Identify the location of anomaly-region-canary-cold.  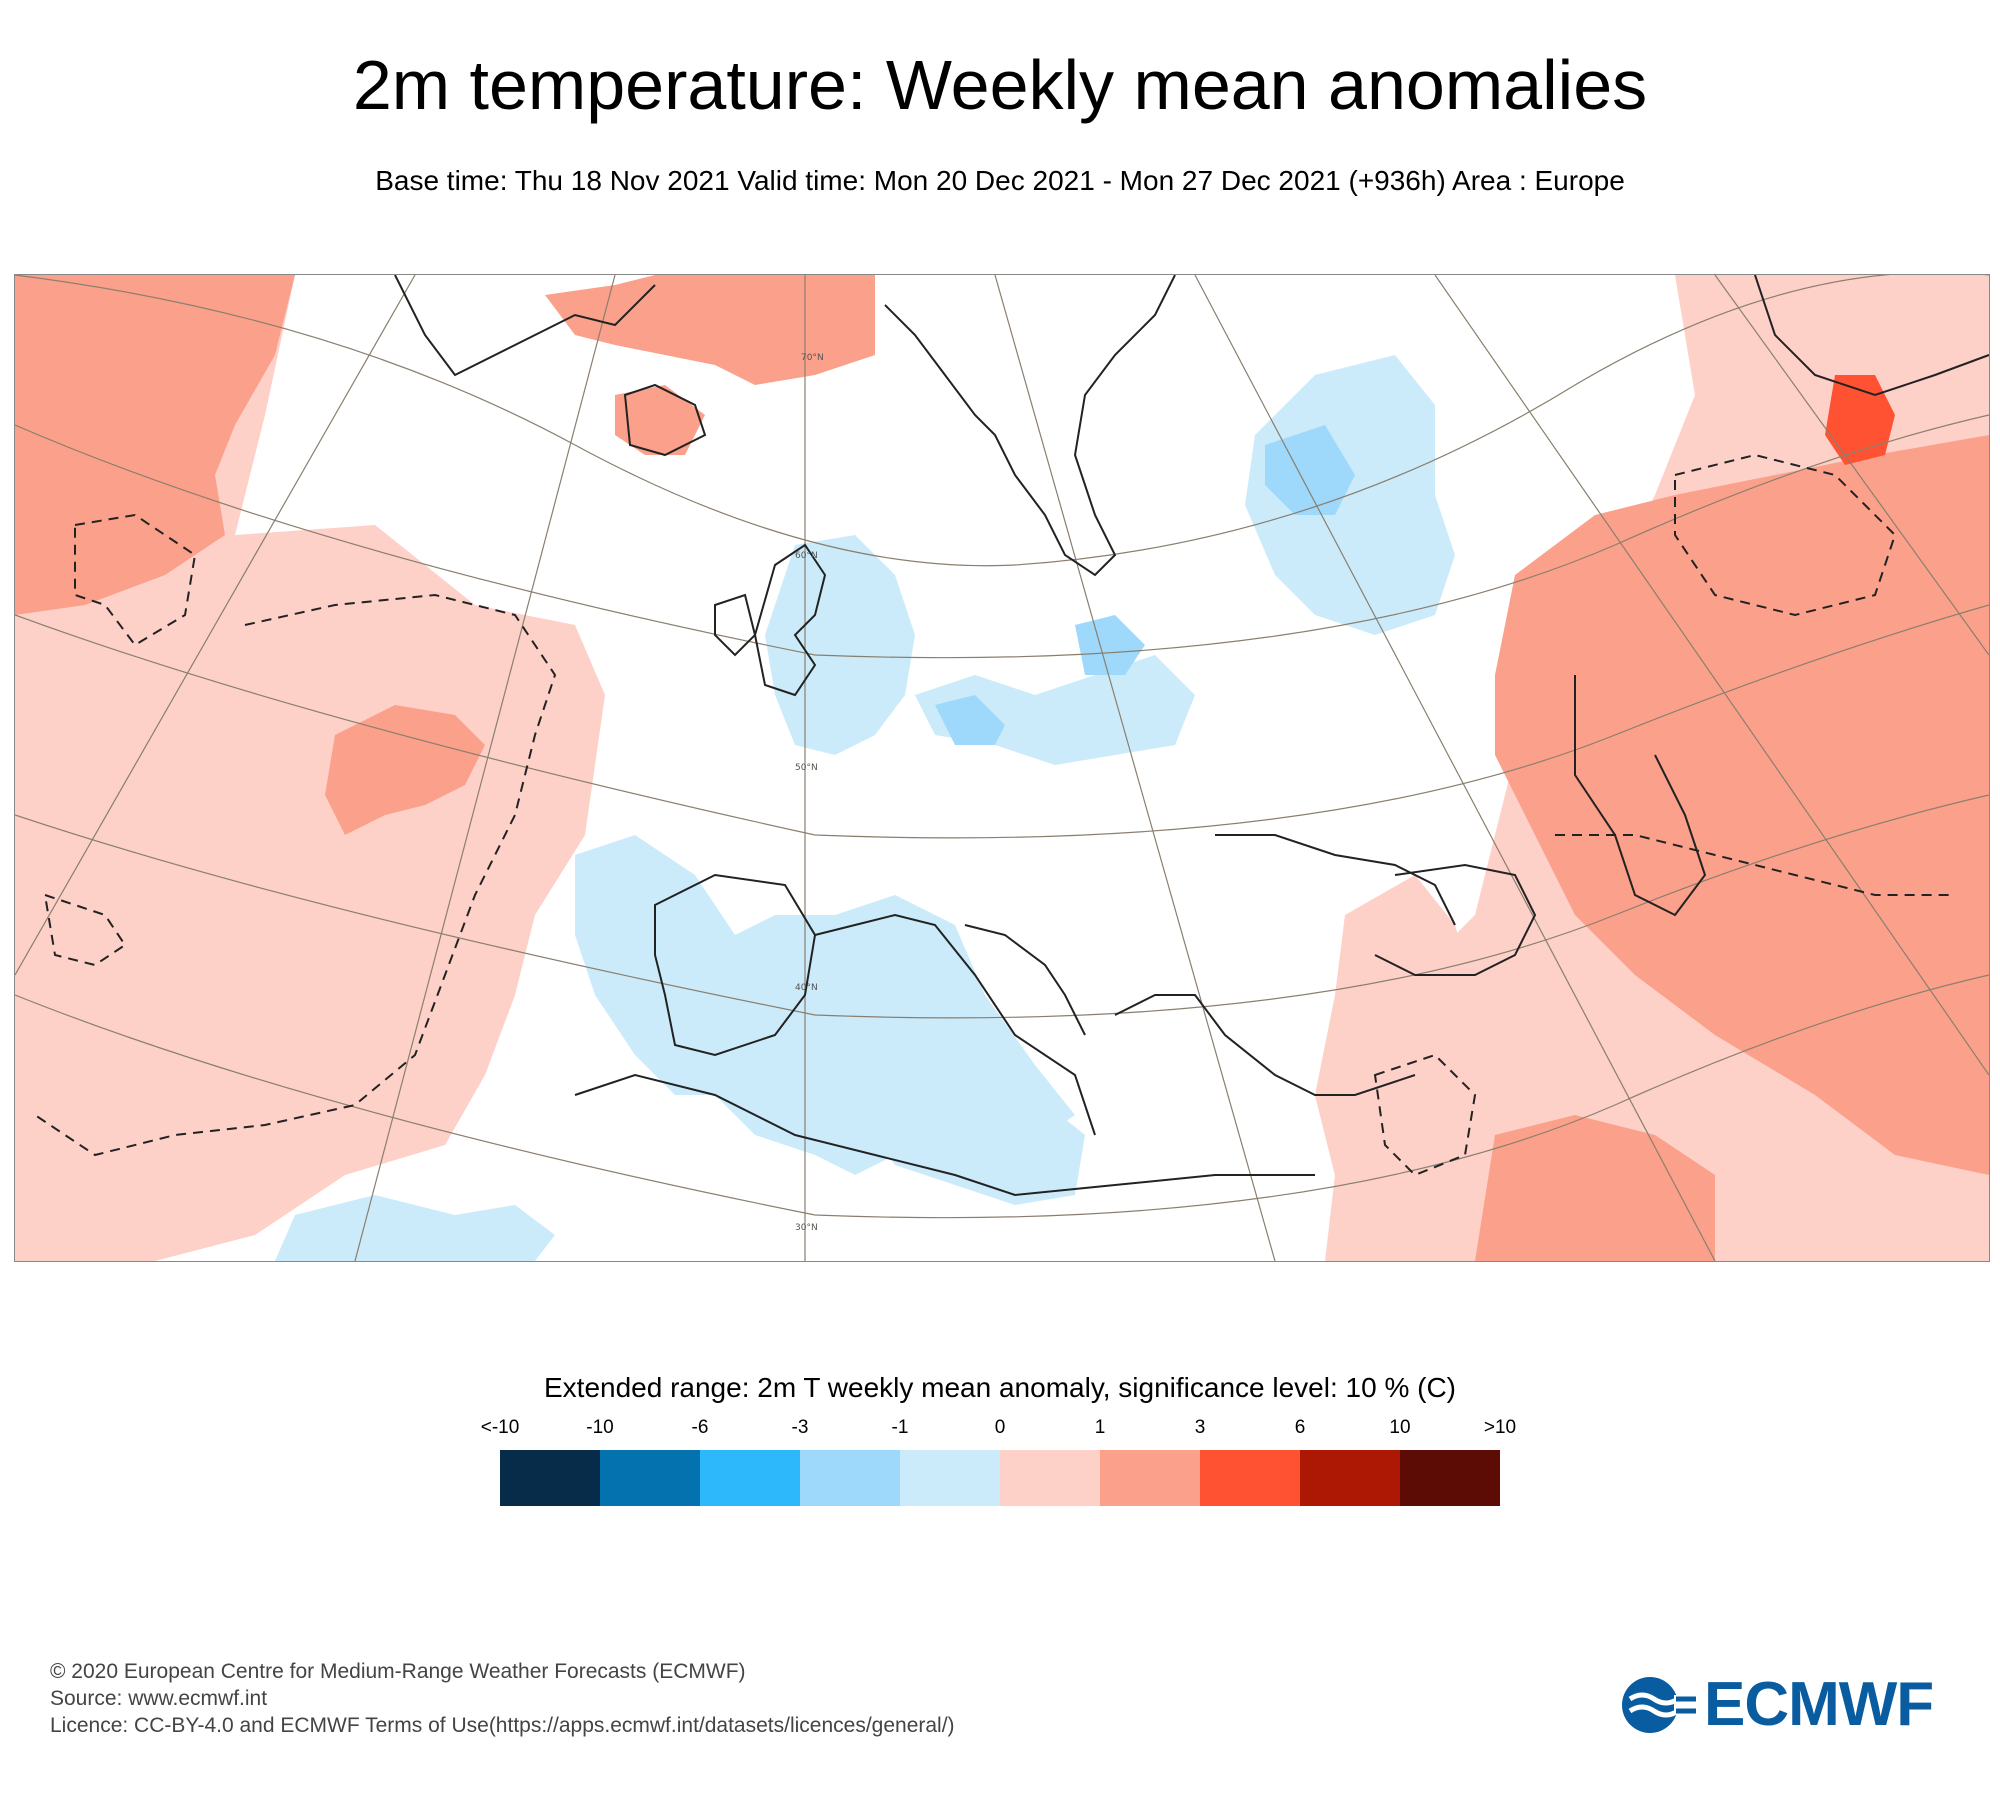
(415, 1228).